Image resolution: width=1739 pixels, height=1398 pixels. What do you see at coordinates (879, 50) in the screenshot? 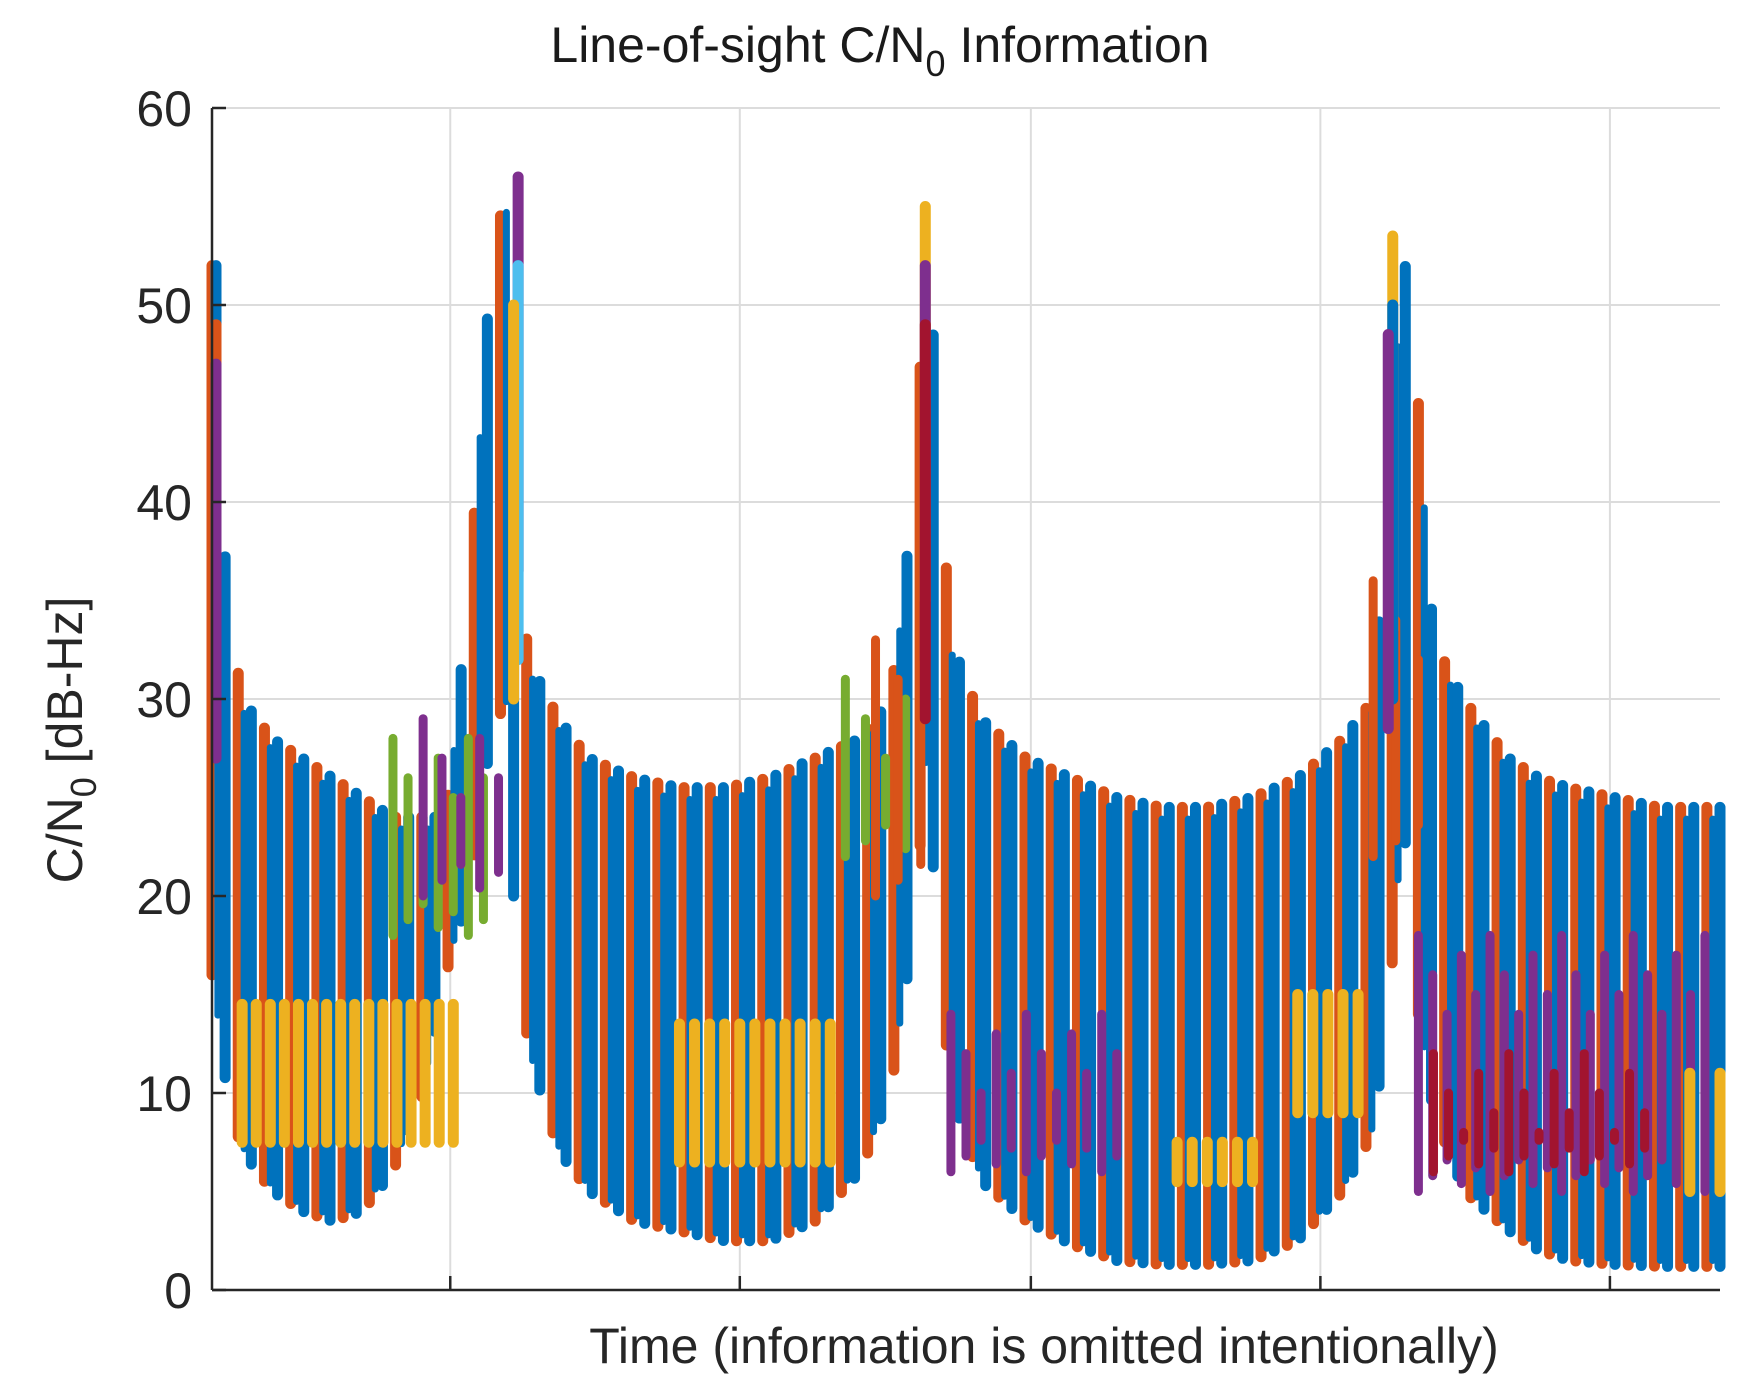
I see `chart-title: Line-of-sight C/N0 Information` at bounding box center [879, 50].